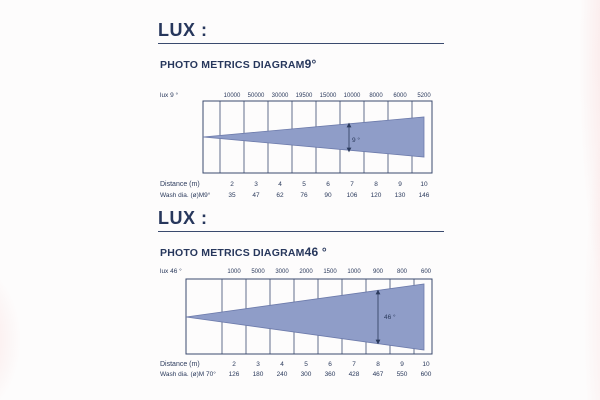  Describe the element at coordinates (426, 374) in the screenshot. I see `wash-value: 600` at that location.